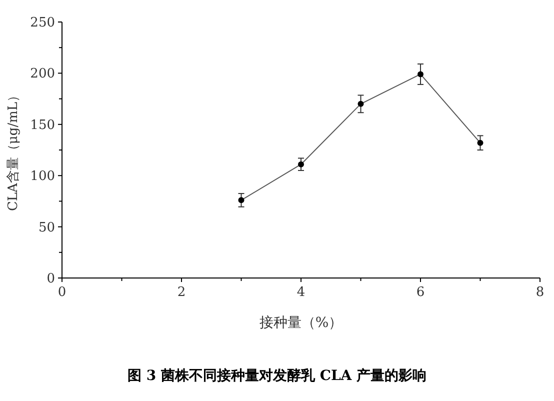 Image resolution: width=554 pixels, height=401 pixels. Describe the element at coordinates (50, 279) in the screenshot. I see `y-tick-label: 0` at that location.